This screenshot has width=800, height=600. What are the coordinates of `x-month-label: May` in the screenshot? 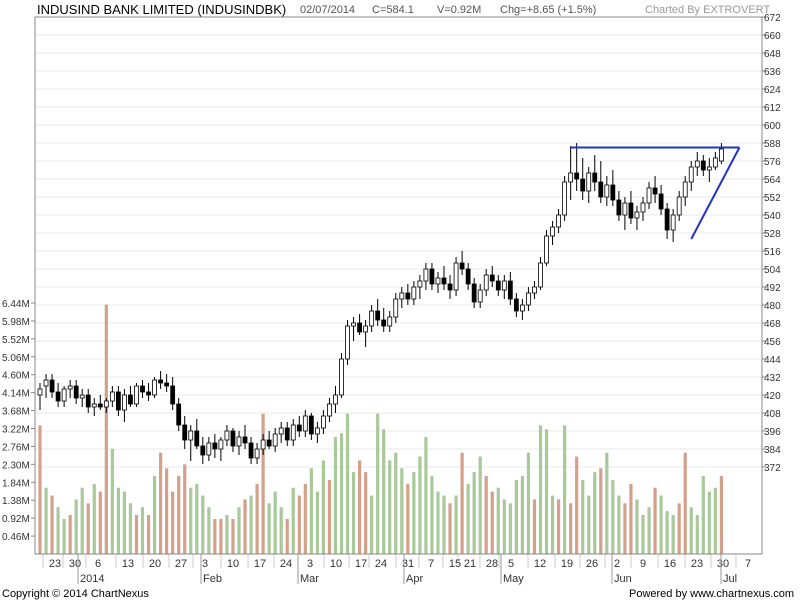 It's located at (513, 579).